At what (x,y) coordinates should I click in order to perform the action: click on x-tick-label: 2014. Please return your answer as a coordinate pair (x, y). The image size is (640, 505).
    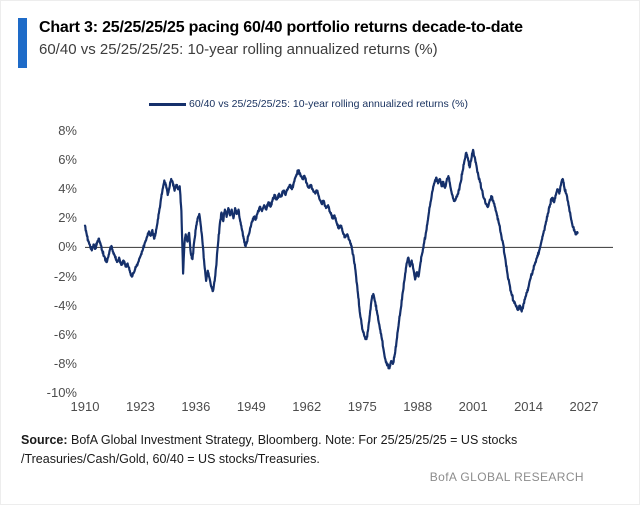
    Looking at the image, I should click on (528, 406).